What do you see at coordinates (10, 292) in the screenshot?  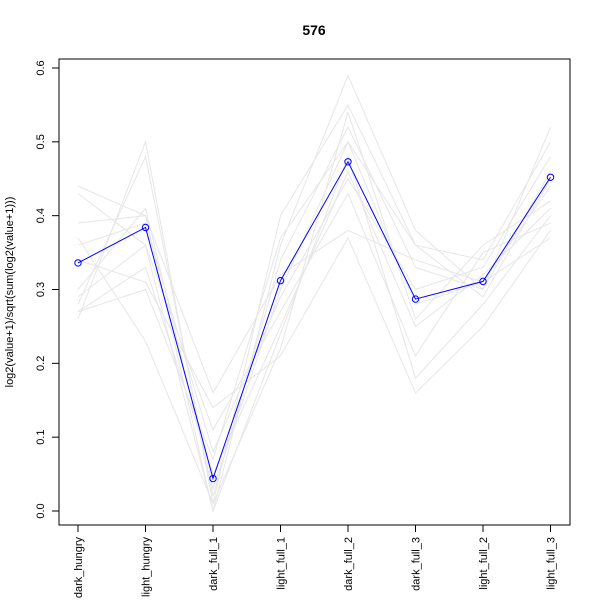 I see `y-axis-label: log2(value+1)/sqrt(sum(log2(value+1)))` at bounding box center [10, 292].